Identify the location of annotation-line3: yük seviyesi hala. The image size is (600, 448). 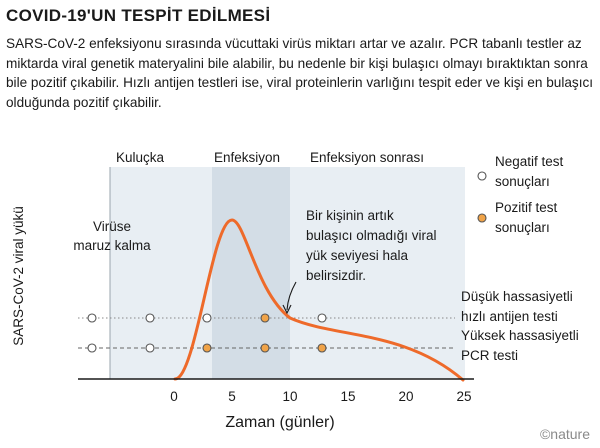
(357, 255).